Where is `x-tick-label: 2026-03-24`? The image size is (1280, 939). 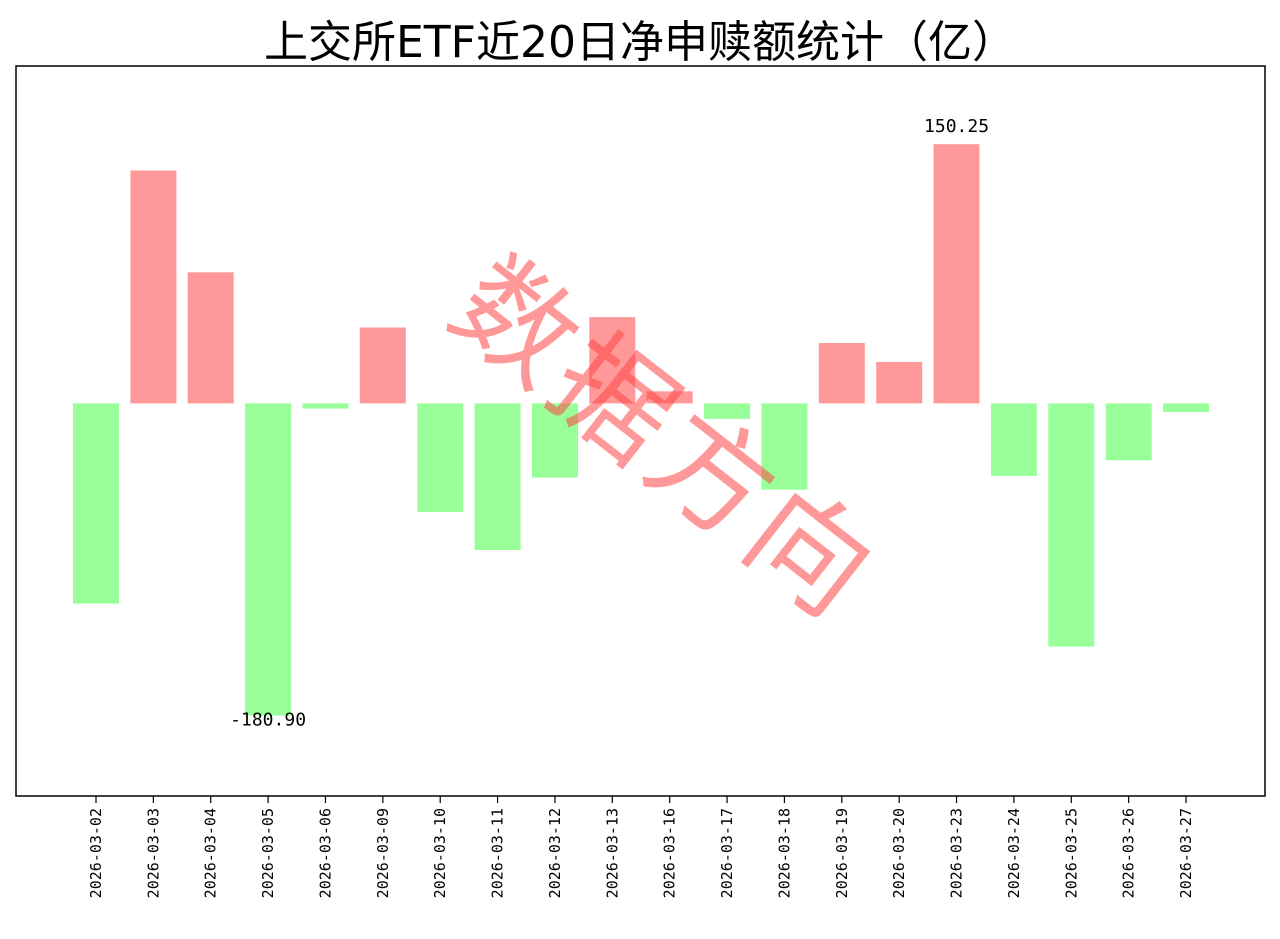 x-tick-label: 2026-03-24 is located at coordinates (1014, 853).